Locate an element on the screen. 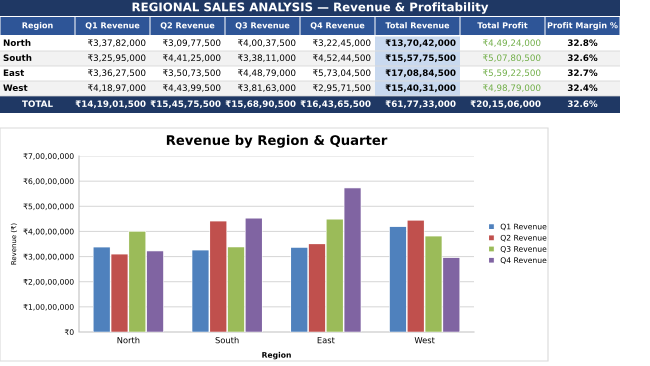 This screenshot has height=366, width=650. category-label: Total Profit is located at coordinates (502, 25).